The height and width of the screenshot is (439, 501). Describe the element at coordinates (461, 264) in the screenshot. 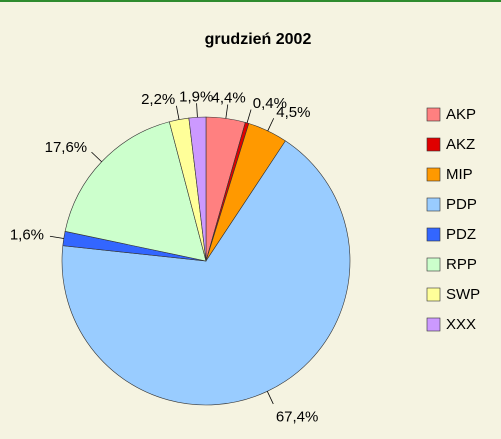

I see `legend-label: RPP` at that location.